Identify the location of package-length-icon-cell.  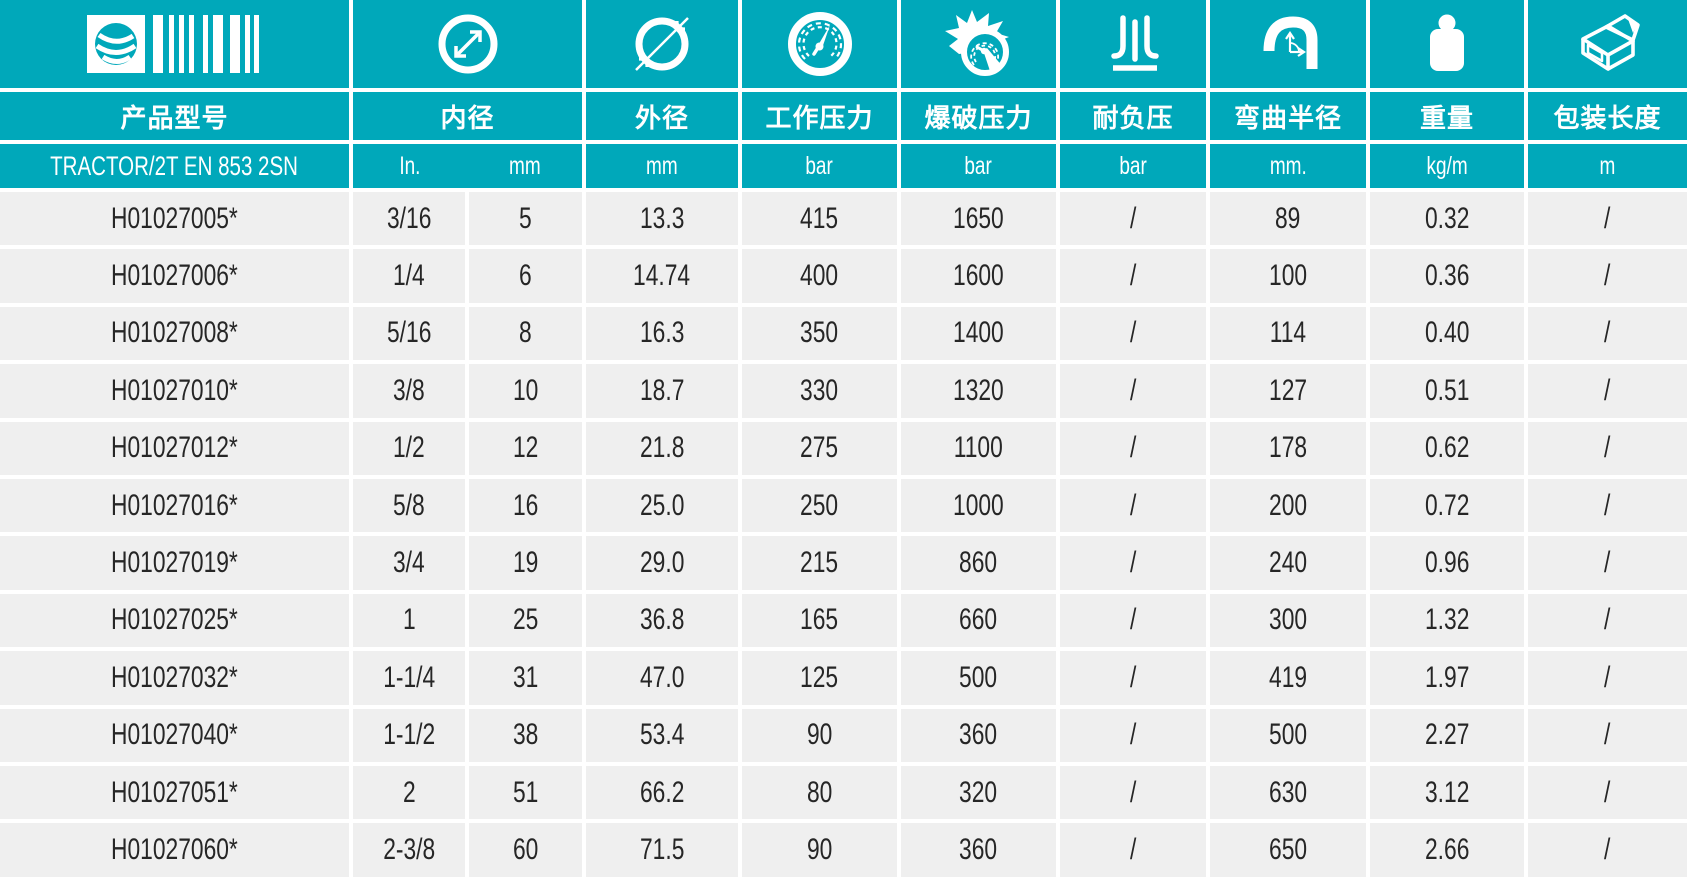
(1607, 44).